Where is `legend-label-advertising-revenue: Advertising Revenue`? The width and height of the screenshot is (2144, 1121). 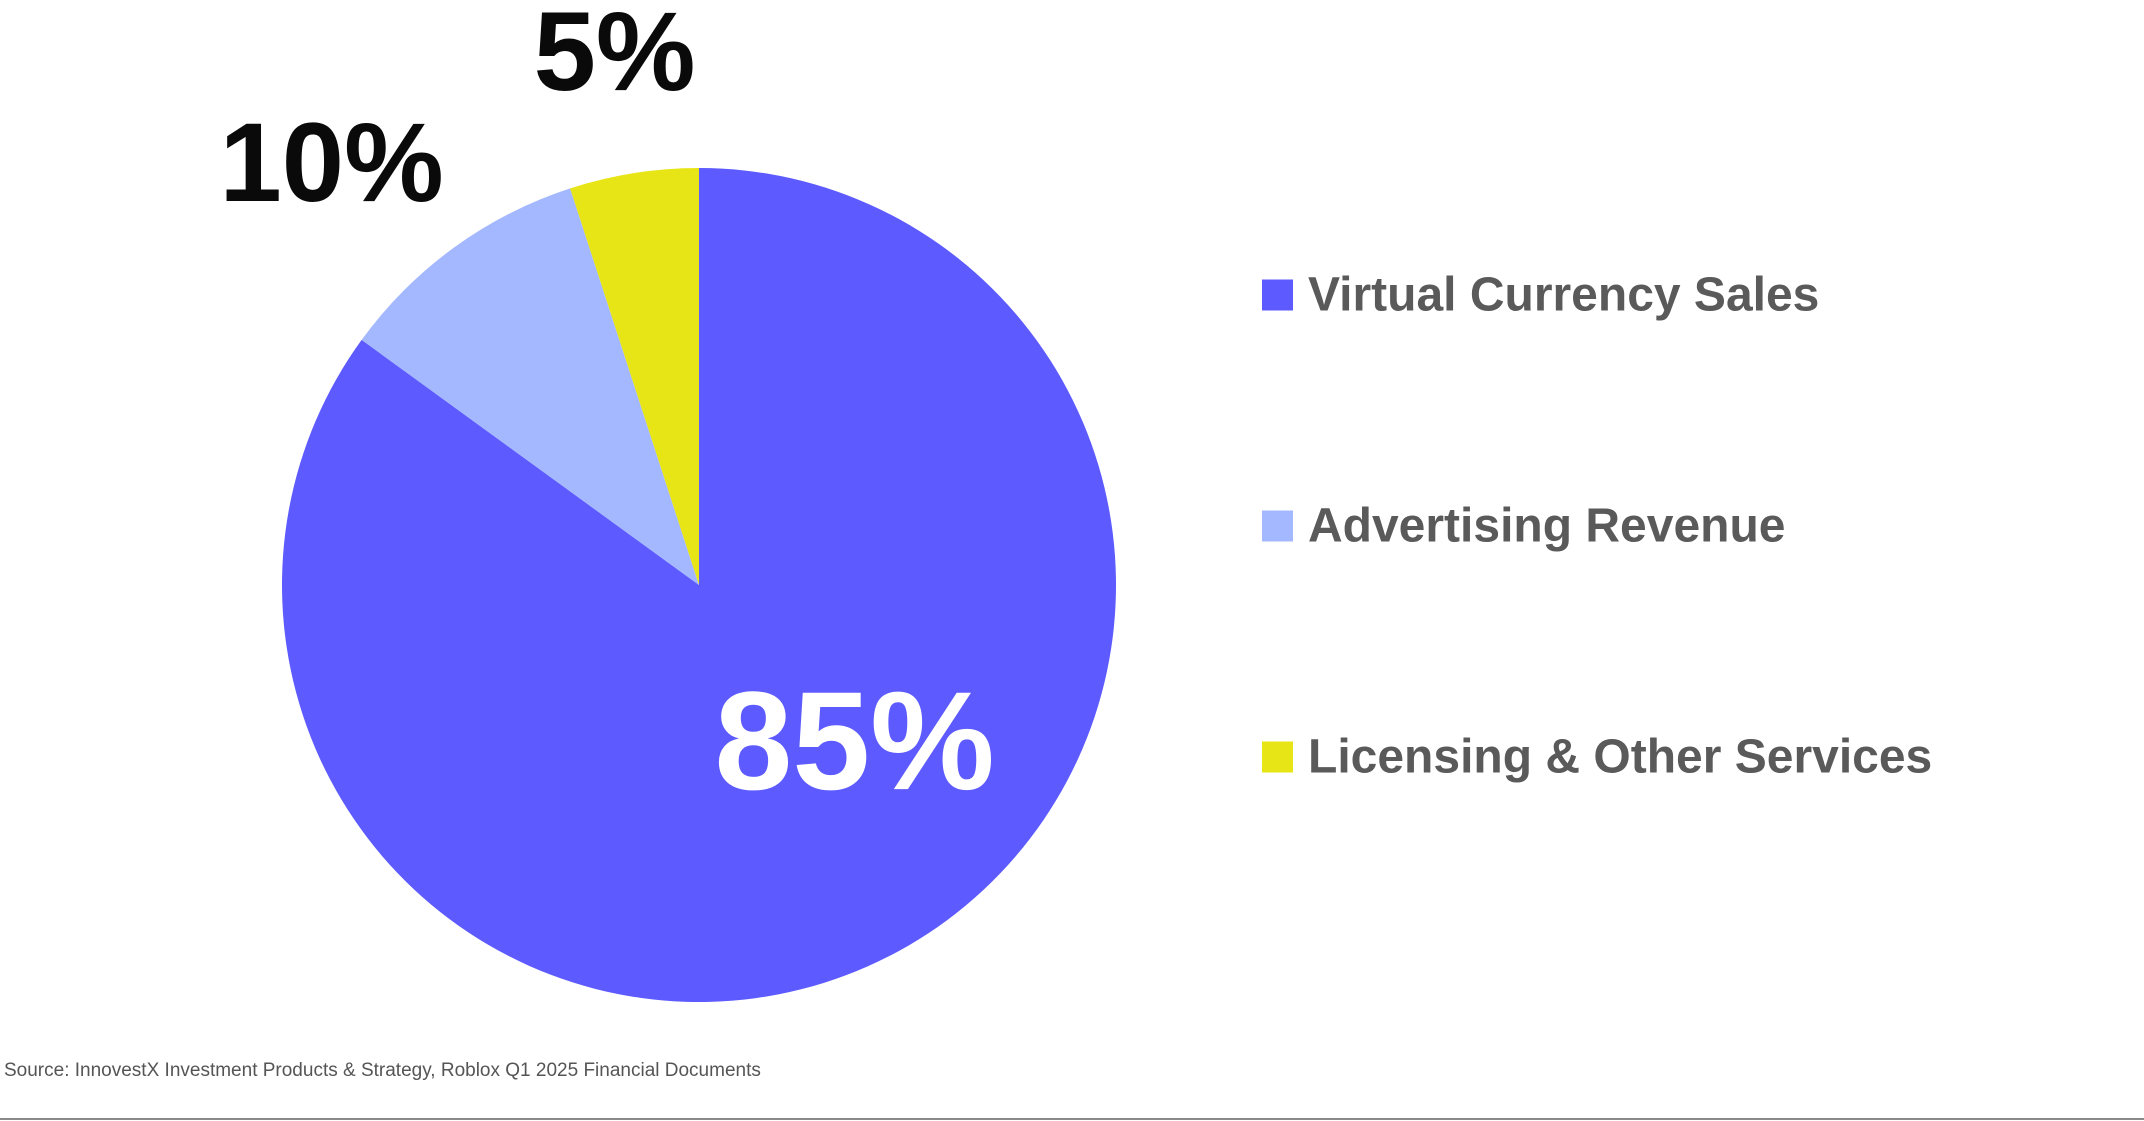 legend-label-advertising-revenue: Advertising Revenue is located at coordinates (1546, 526).